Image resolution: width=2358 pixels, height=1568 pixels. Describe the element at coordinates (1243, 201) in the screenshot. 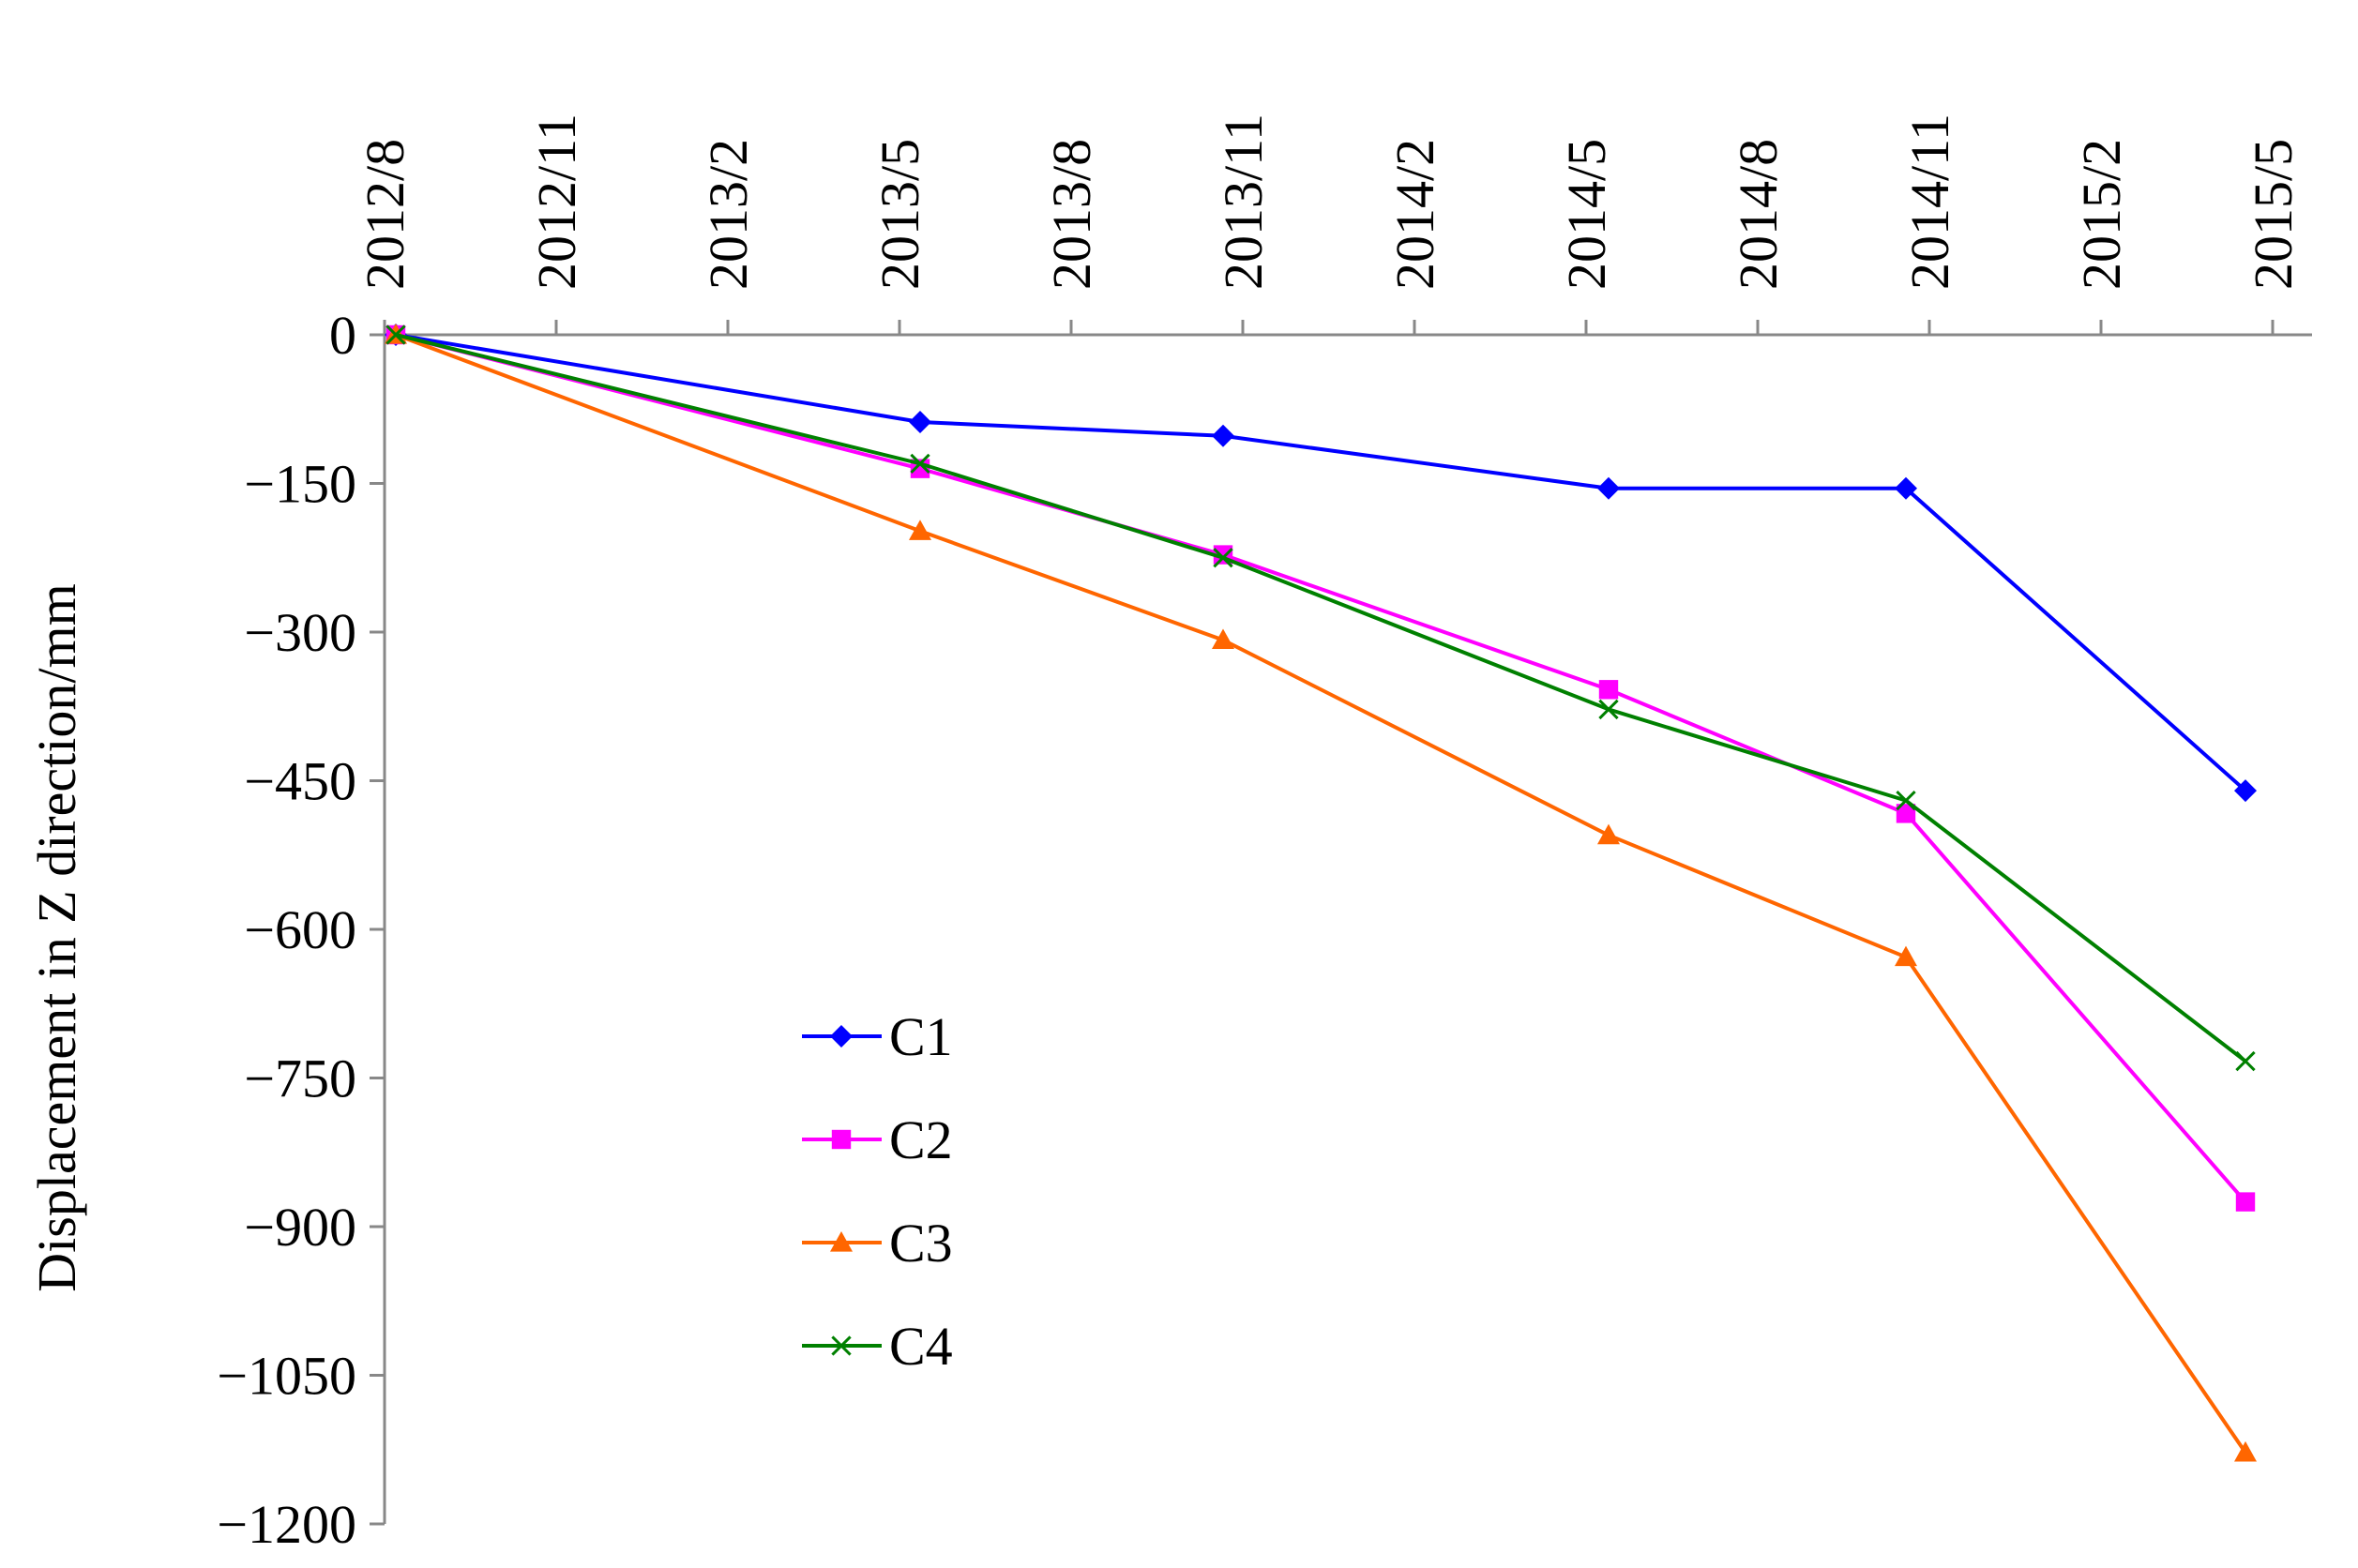

I see `x-tick-label: 2013/11` at that location.